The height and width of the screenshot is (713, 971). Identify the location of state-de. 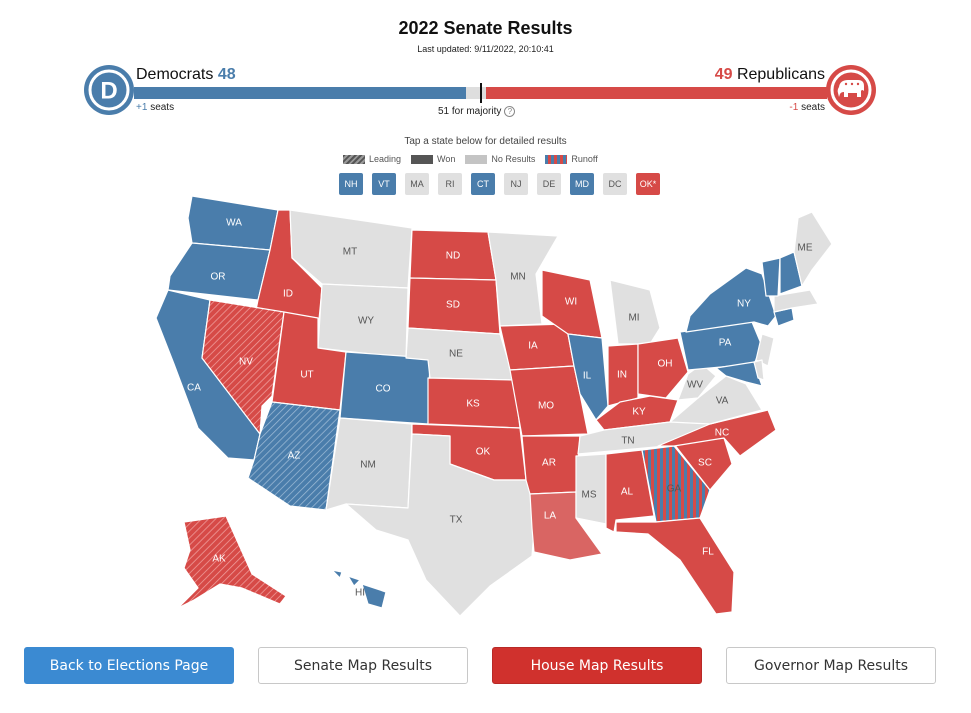
(759, 370).